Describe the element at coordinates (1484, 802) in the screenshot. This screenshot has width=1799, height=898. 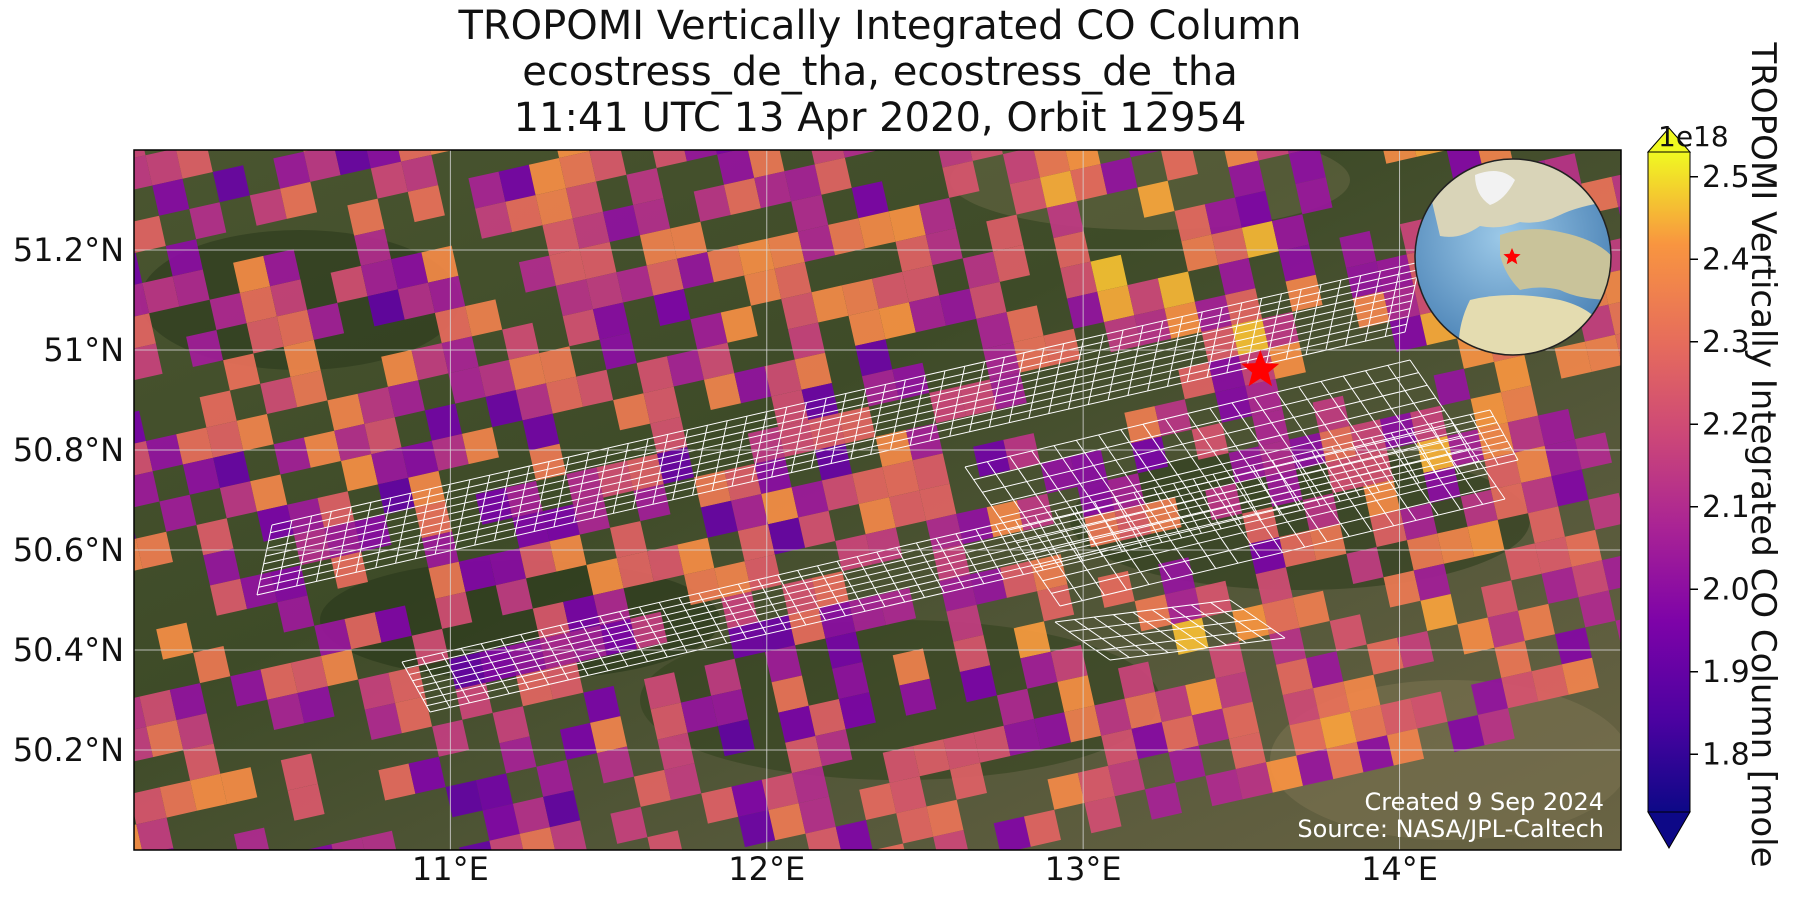
I see `created-date-text: Created 9 Sep 2024` at that location.